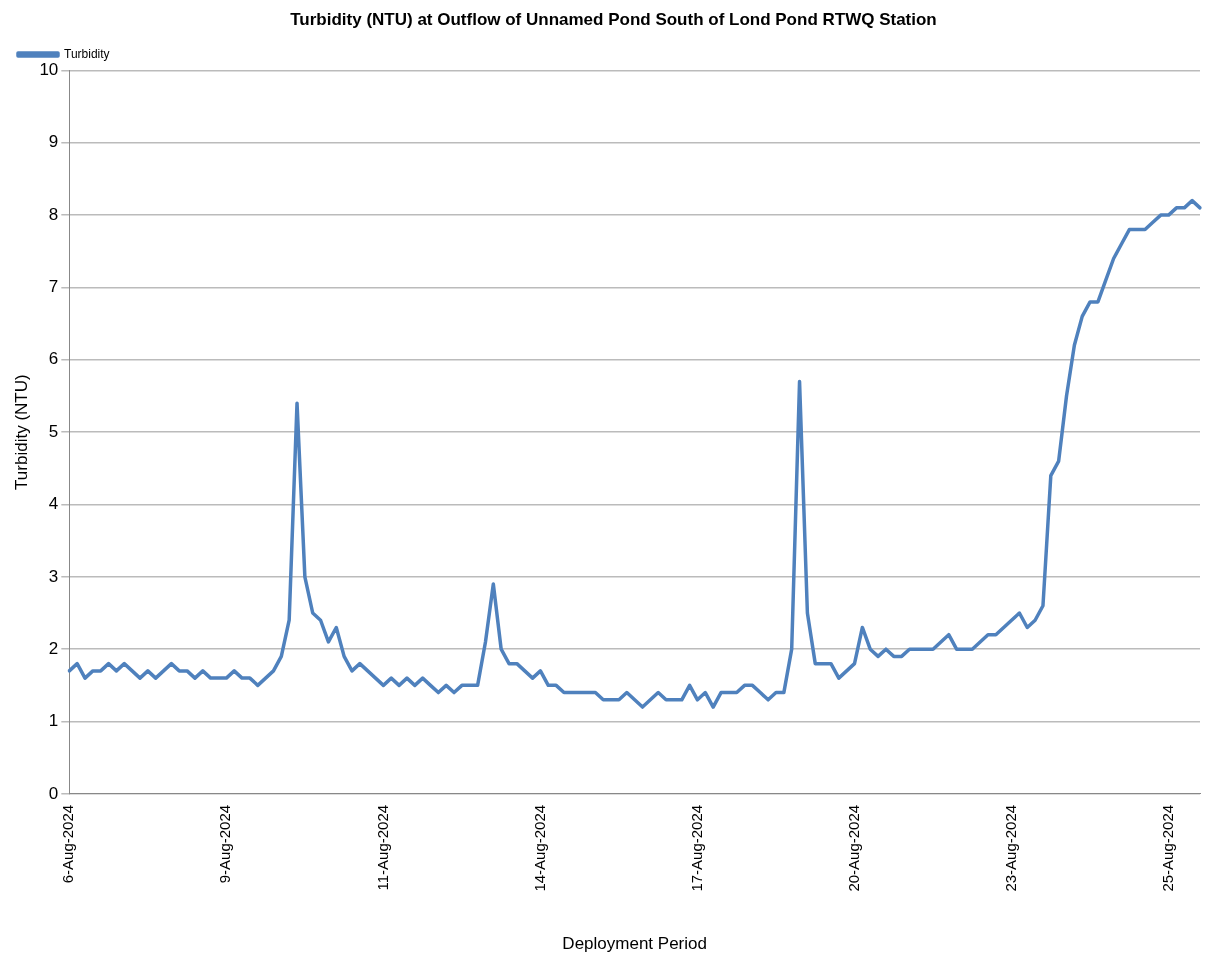 The height and width of the screenshot is (965, 1221). Describe the element at coordinates (87, 53) in the screenshot. I see `legend-label: Turbidity` at that location.